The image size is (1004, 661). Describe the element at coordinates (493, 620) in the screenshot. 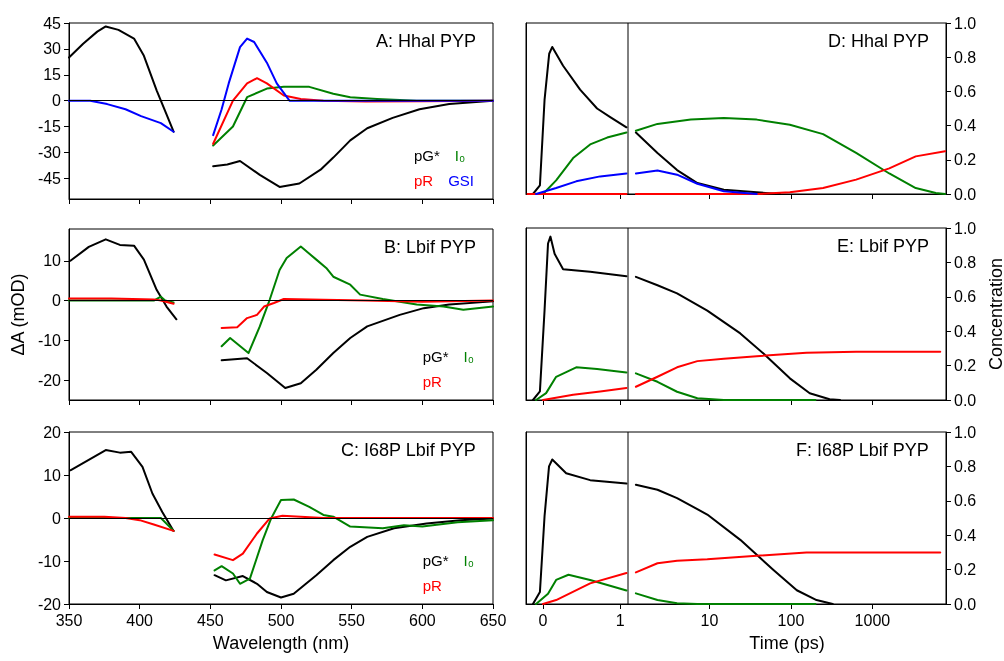

I see `x-tick-label: 650` at that location.